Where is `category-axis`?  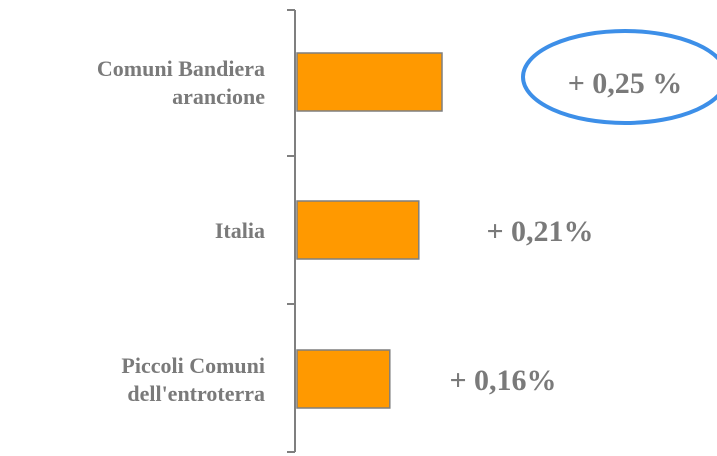 category-axis is located at coordinates (291, 231).